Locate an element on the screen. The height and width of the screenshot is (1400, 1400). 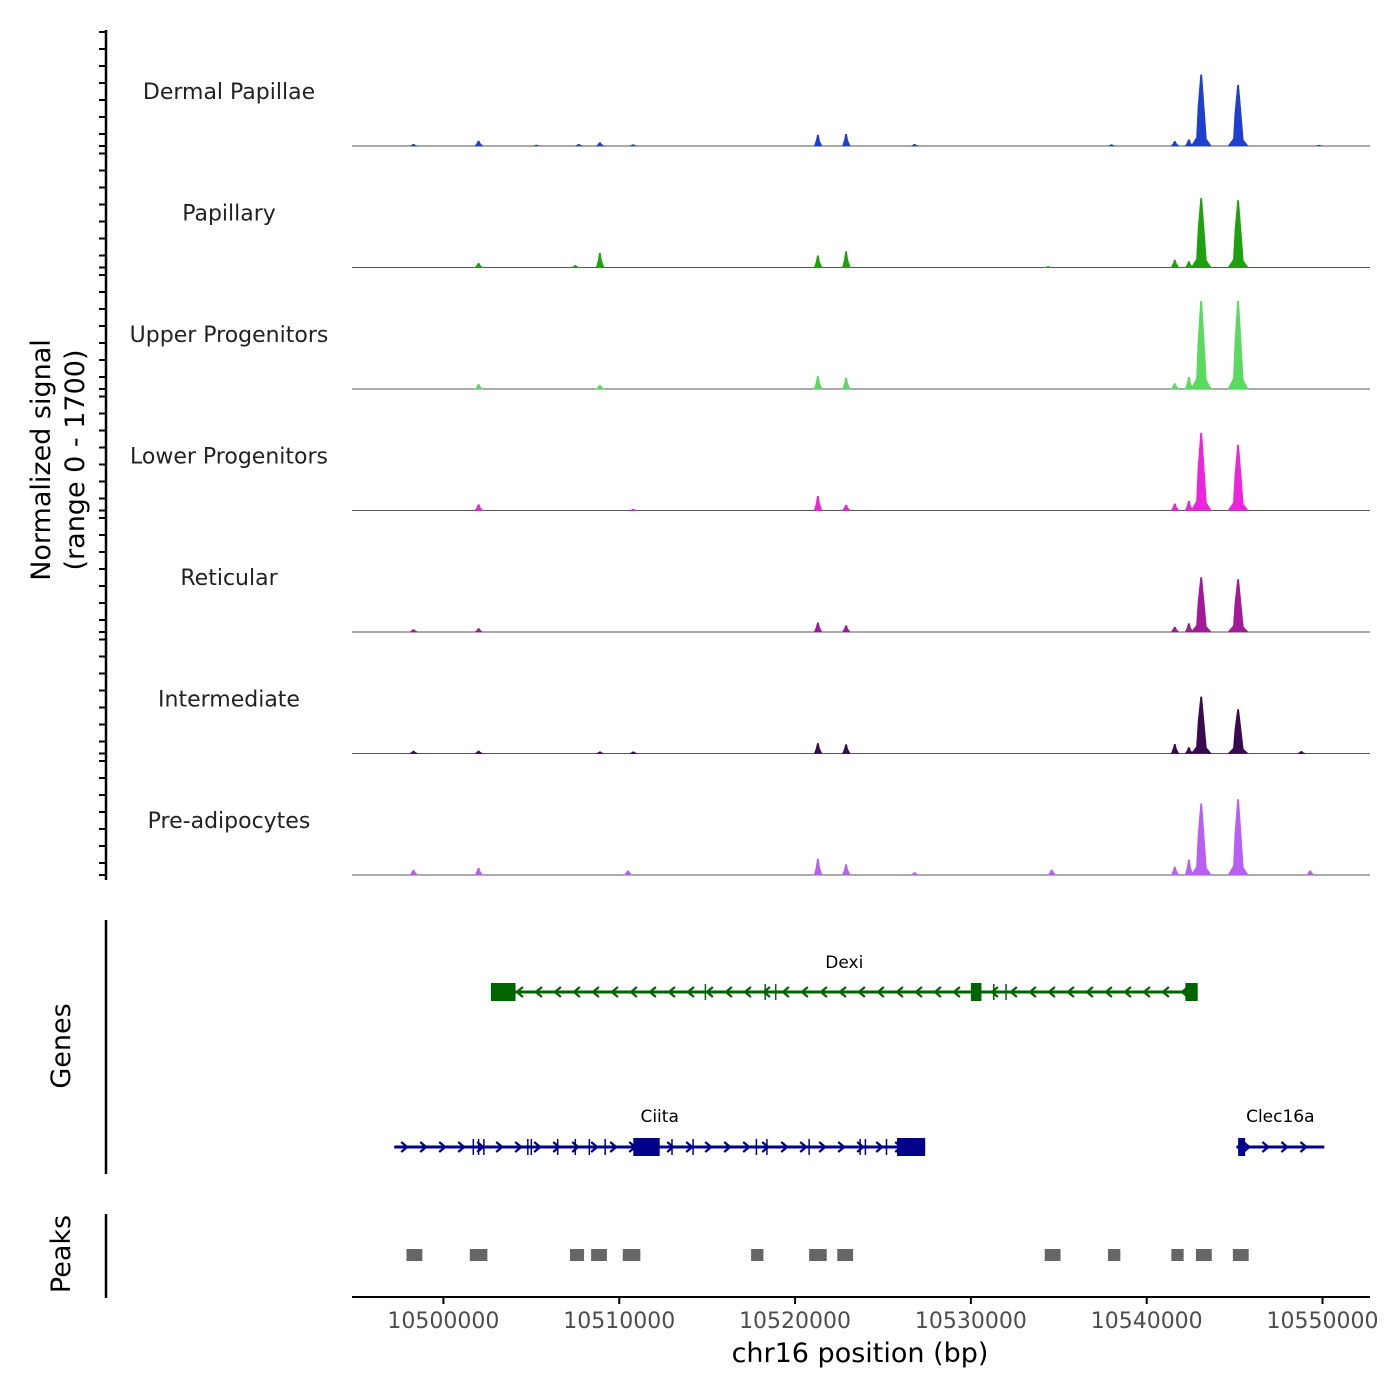
track-label: Intermediate is located at coordinates (229, 700).